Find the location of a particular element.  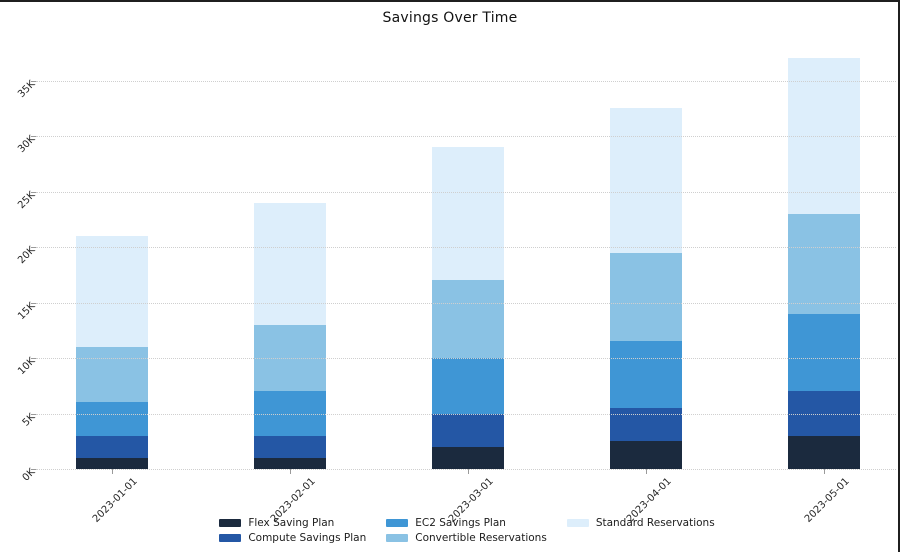

chart-title: Savings Over Time is located at coordinates (450, 18).